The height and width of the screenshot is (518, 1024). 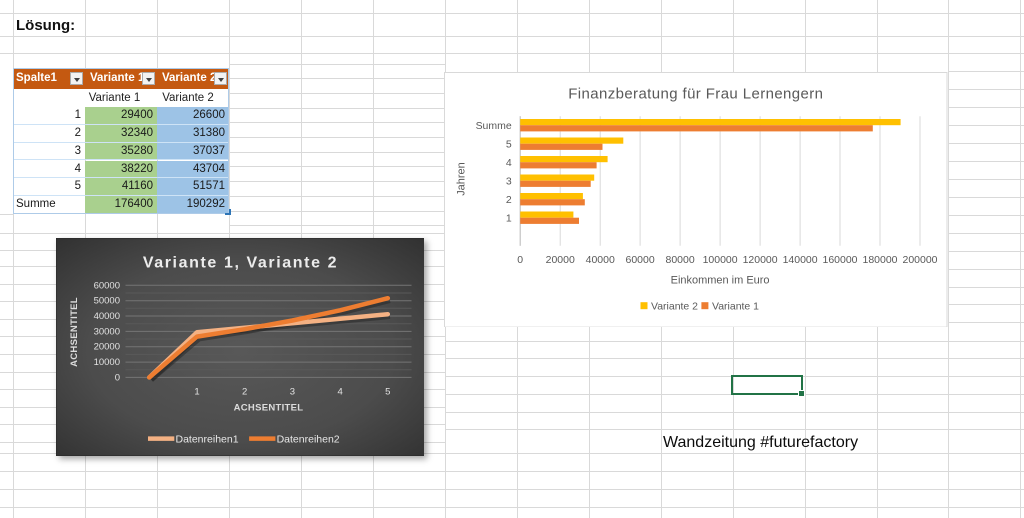 I want to click on svg-text: 160000, so click(x=839, y=260).